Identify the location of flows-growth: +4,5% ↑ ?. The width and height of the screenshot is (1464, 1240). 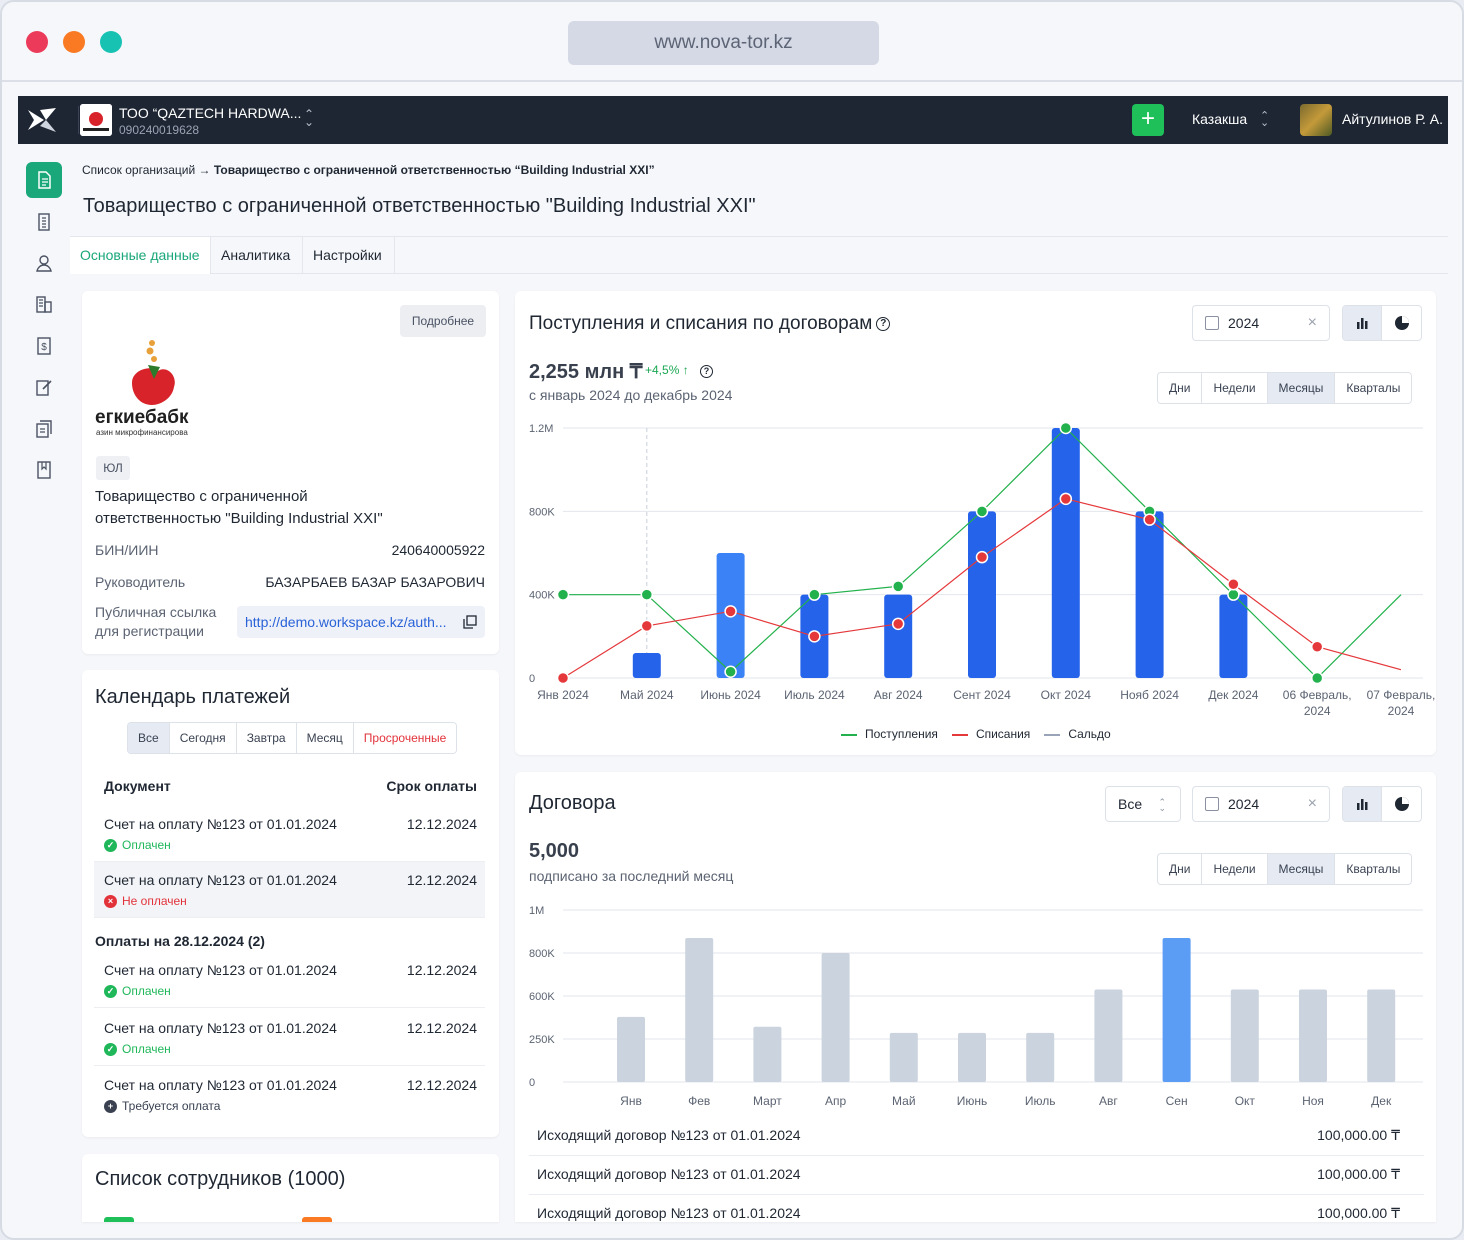
(679, 370).